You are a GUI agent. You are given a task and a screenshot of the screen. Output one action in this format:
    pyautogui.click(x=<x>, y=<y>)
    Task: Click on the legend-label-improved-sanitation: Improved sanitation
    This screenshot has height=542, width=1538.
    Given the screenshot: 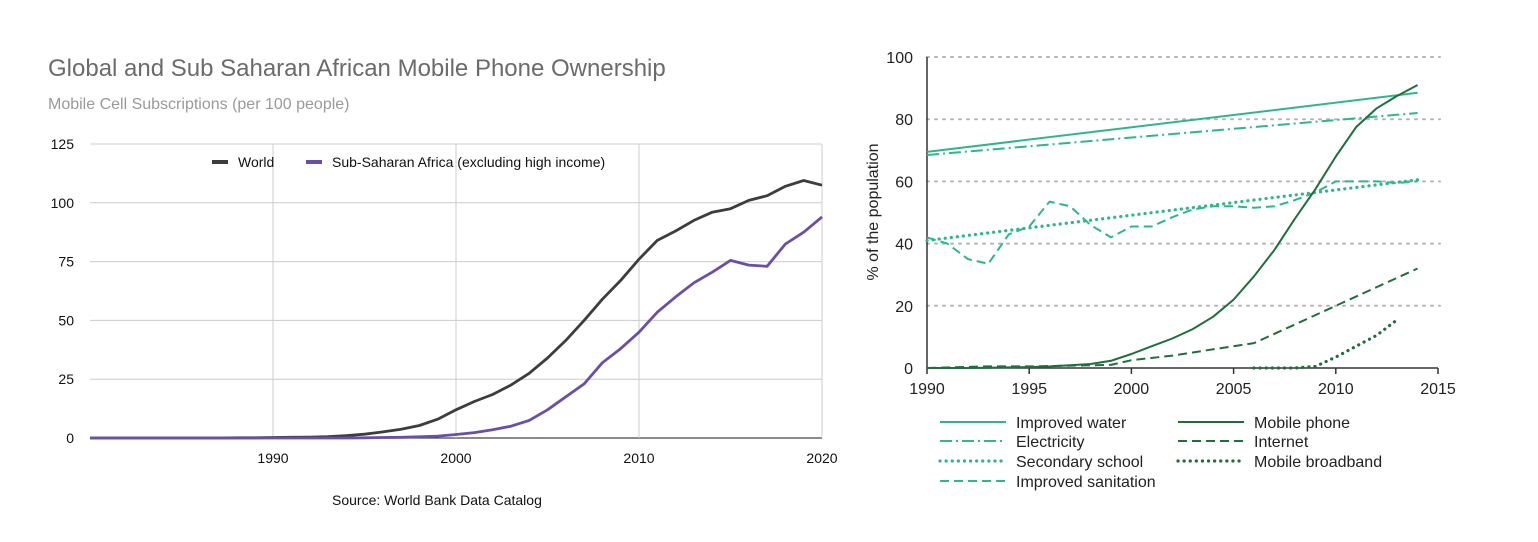 What is the action you would take?
    pyautogui.click(x=1086, y=482)
    